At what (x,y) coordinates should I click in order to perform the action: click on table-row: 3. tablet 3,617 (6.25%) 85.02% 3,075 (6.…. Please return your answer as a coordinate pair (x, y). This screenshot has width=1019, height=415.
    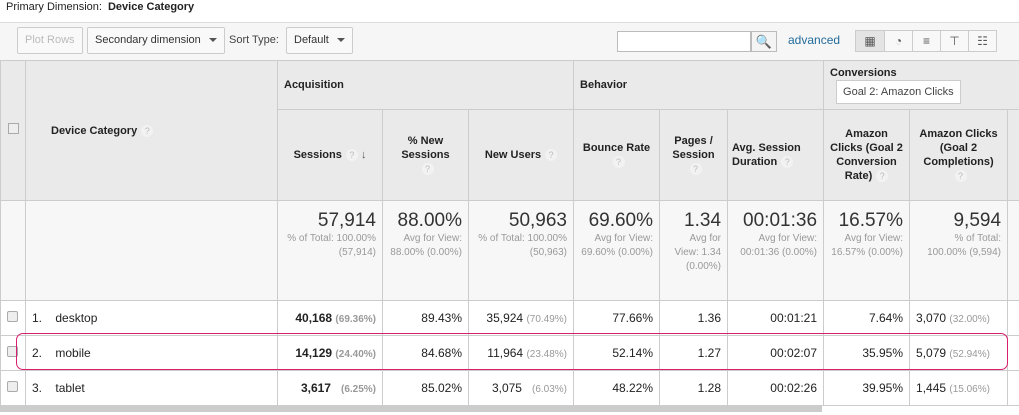
    Looking at the image, I should click on (509, 388).